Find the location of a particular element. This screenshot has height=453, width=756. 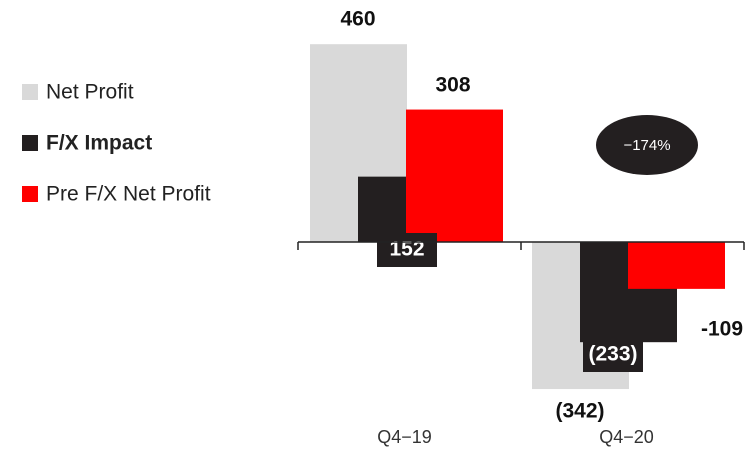

value-label: (342) is located at coordinates (579, 411).